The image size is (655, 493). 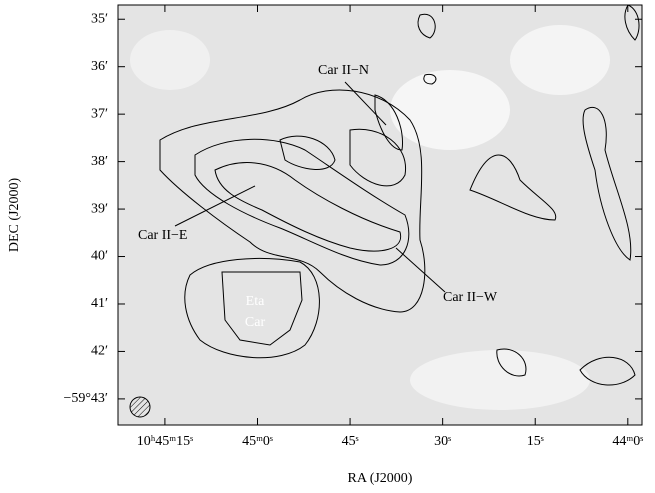 I want to click on annotation: Car, so click(x=255, y=322).